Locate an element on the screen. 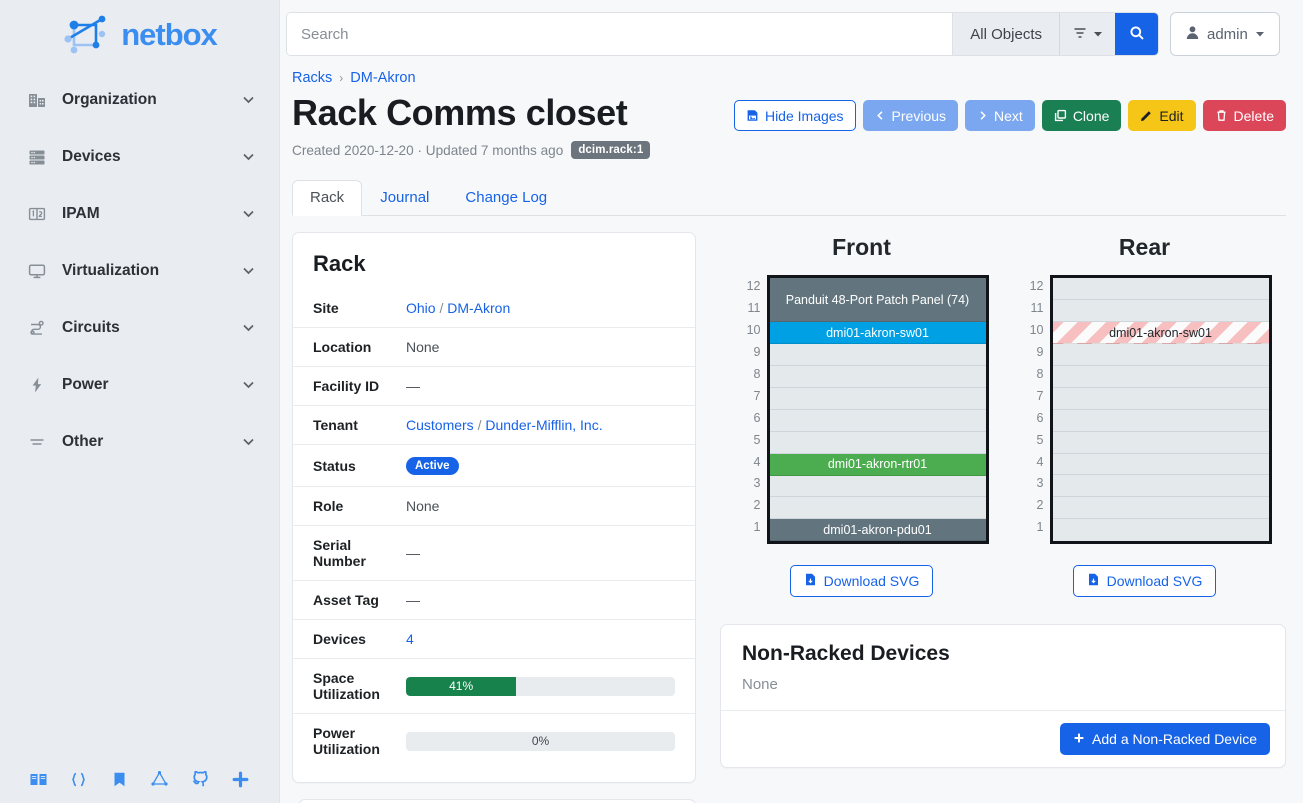  bookmark-icon is located at coordinates (119, 779).